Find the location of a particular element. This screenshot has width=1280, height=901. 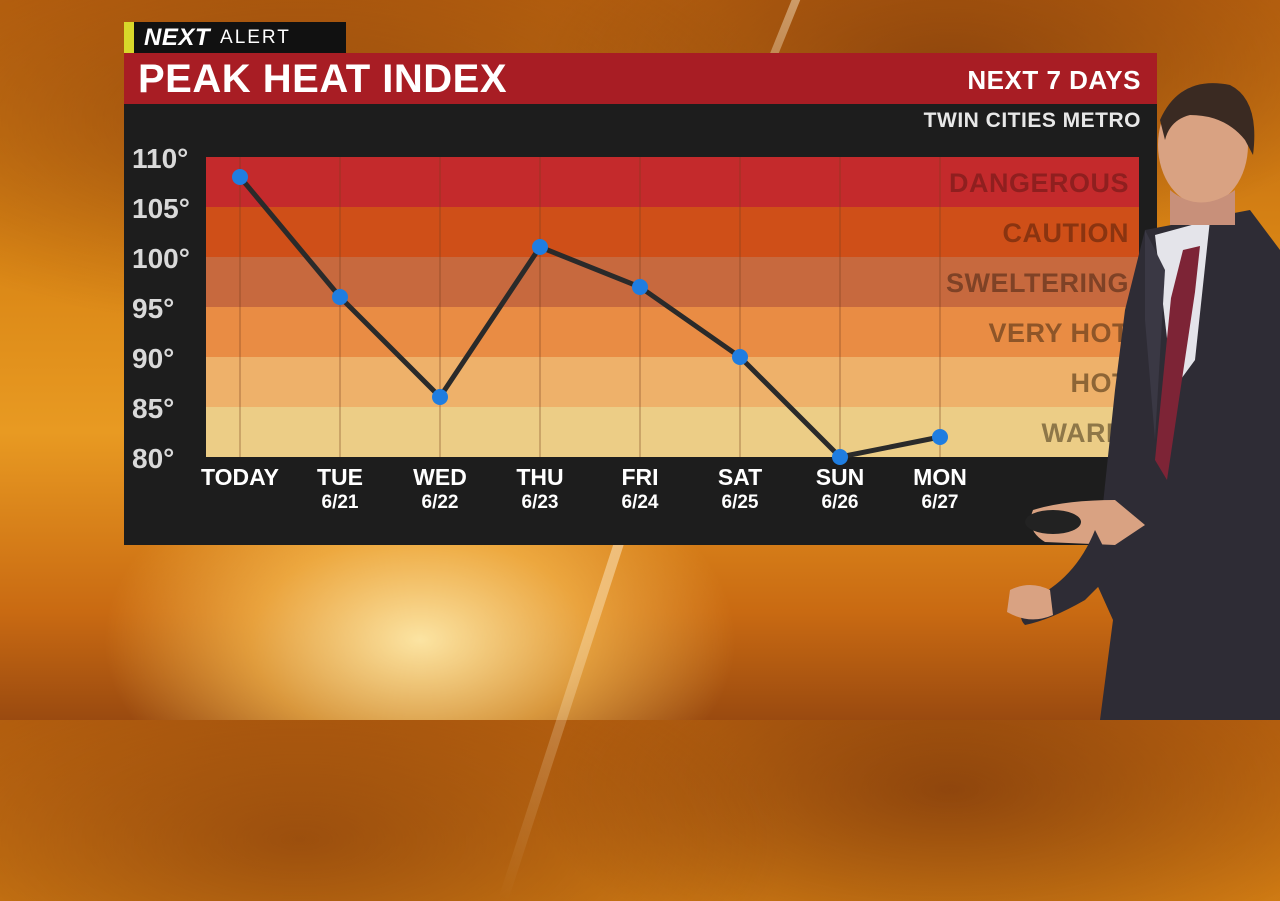

logo-next-text: NEXT is located at coordinates (177, 37).